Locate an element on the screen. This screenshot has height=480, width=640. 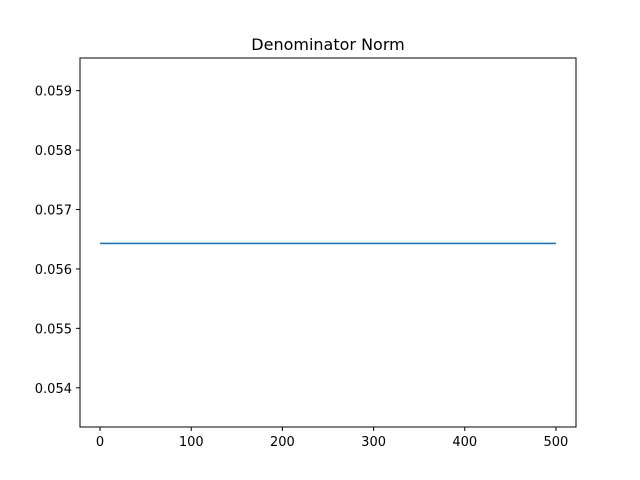
chart-title: Denominator Norm is located at coordinates (327, 44).